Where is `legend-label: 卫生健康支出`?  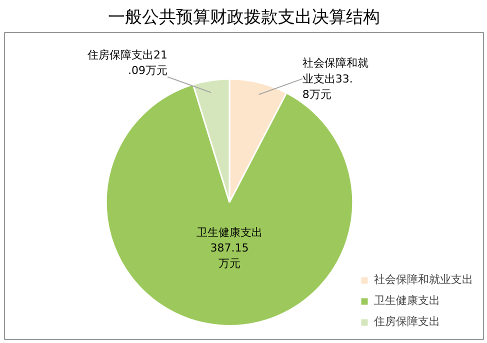 legend-label: 卫生健康支出 is located at coordinates (407, 300).